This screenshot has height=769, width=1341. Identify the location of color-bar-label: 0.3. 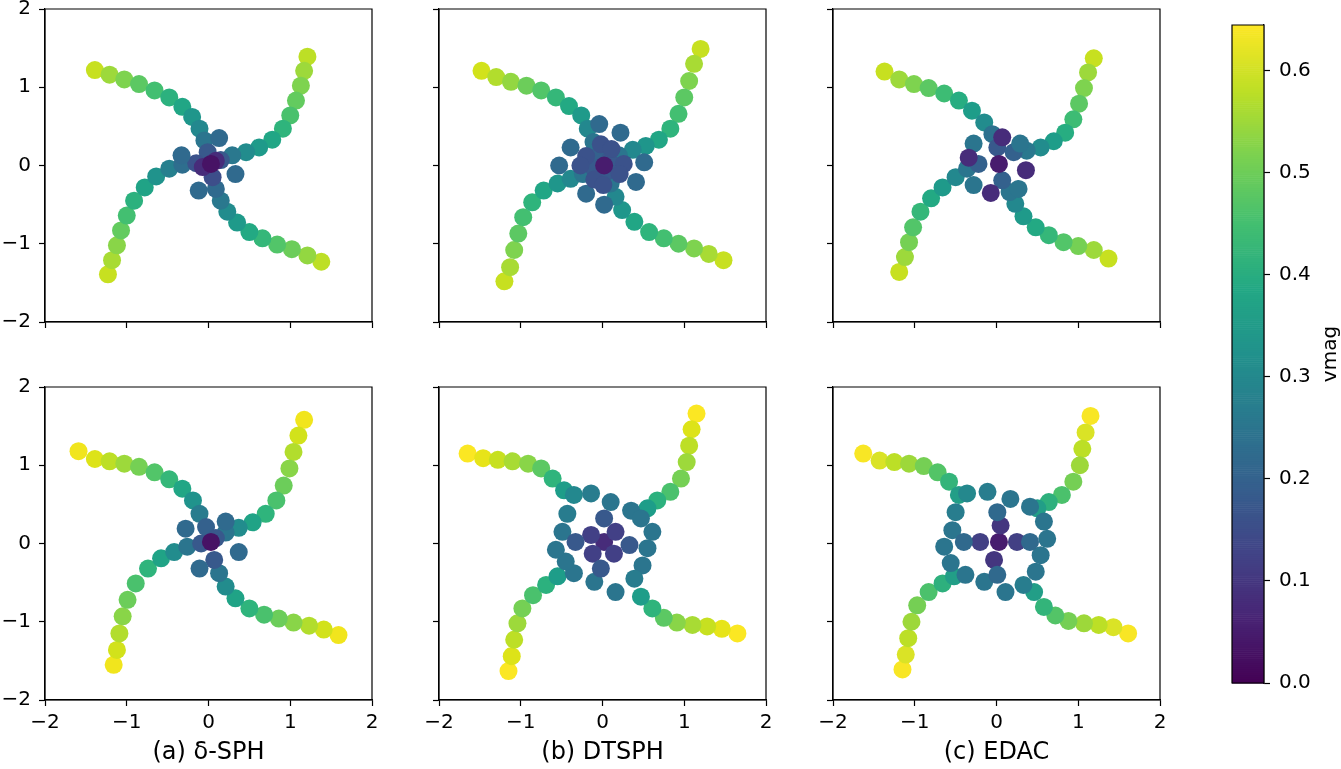
(1295, 375).